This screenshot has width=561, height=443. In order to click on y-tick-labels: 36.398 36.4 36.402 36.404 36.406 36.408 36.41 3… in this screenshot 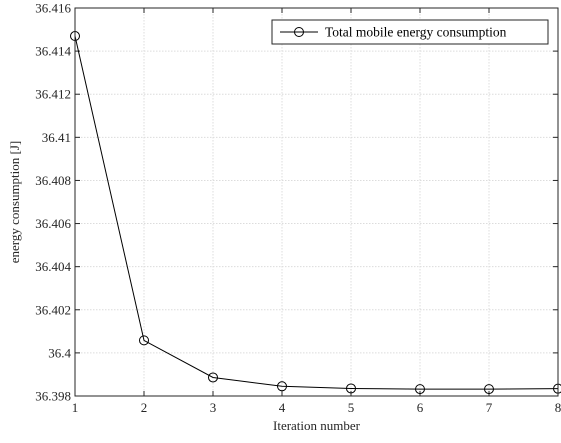, I will do `click(53, 202)`.